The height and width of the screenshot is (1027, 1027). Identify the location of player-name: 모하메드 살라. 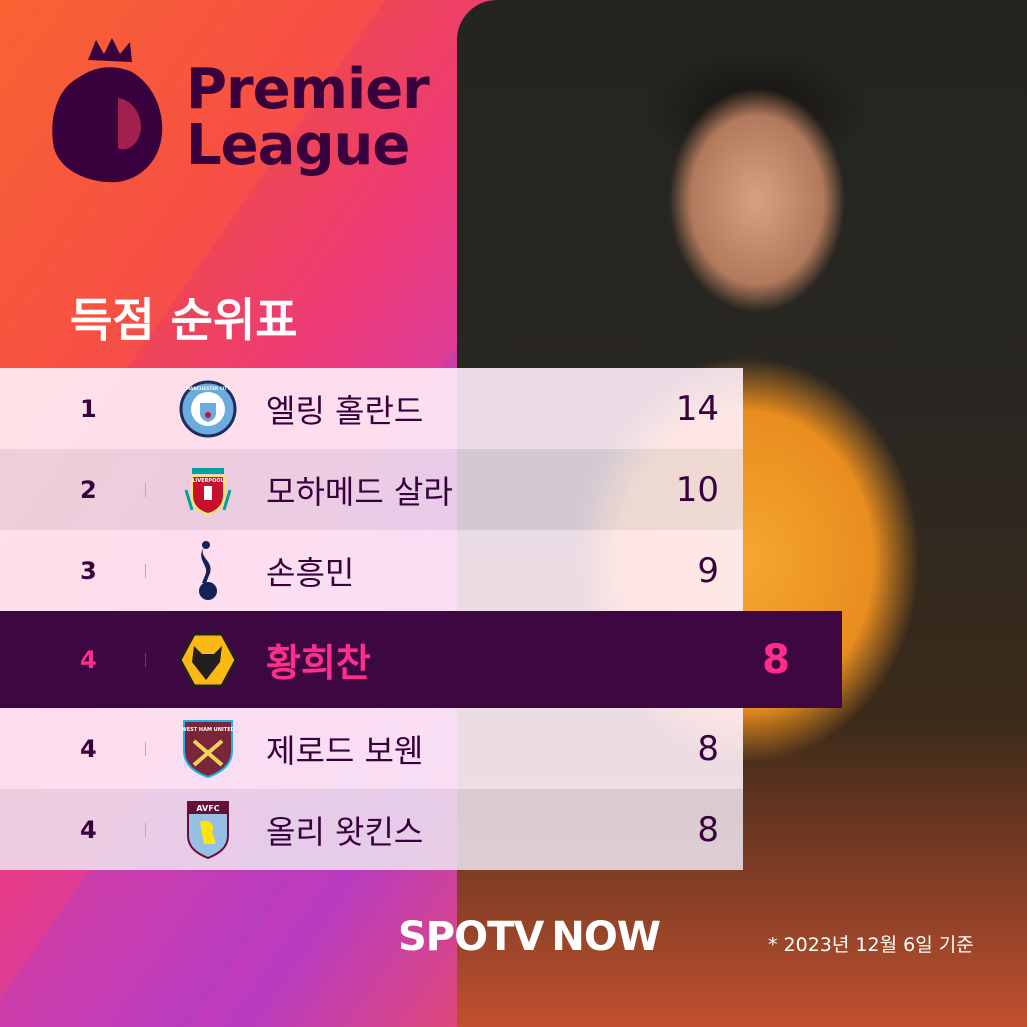
(359, 491).